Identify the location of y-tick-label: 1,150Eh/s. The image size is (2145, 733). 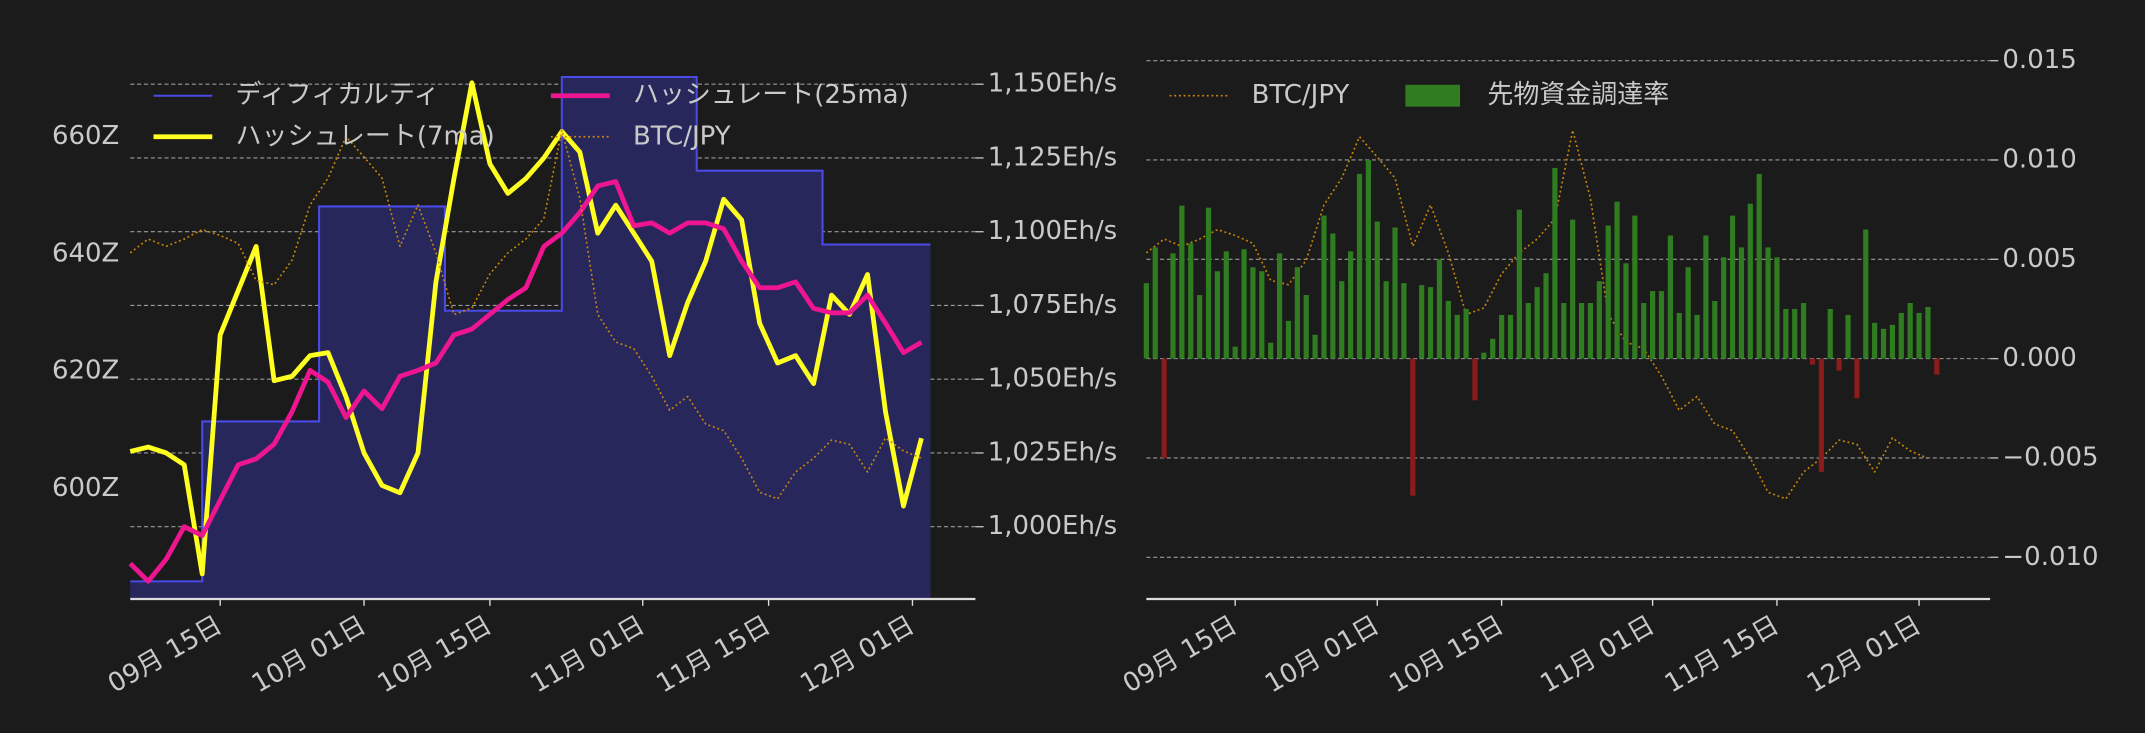
(1052, 84).